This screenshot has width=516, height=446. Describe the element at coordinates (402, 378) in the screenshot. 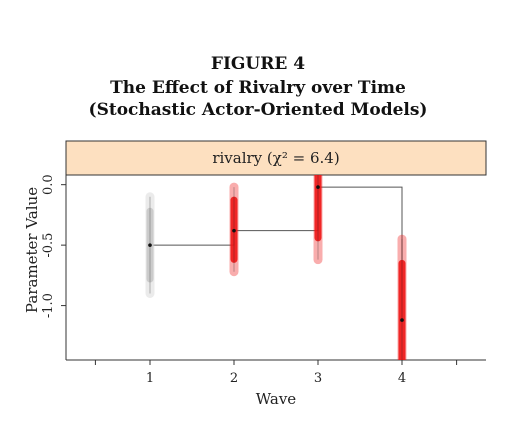

I see `x-tick-label: 4` at that location.